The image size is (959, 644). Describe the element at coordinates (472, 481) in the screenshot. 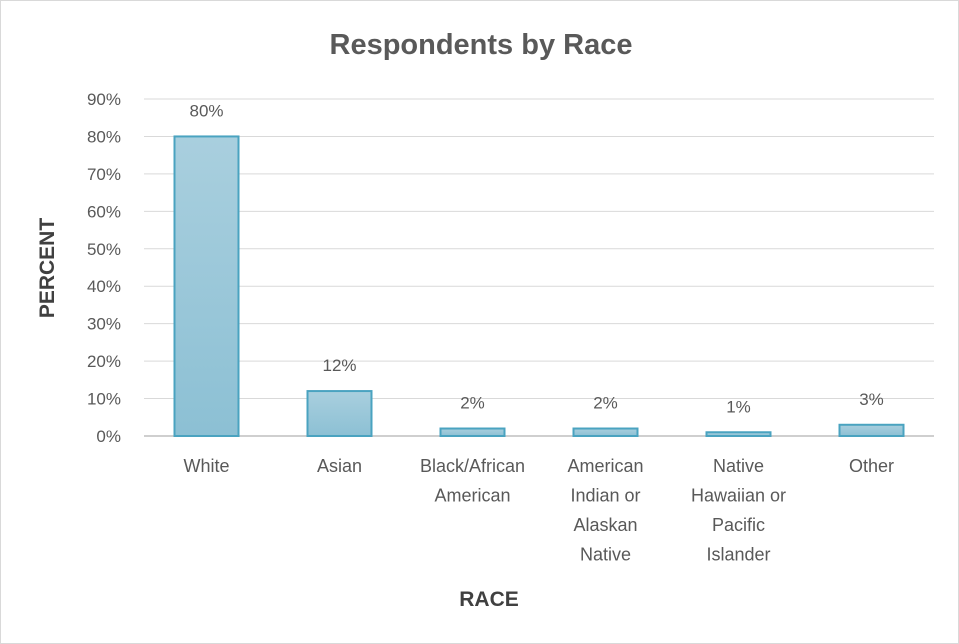

I see `category-label: Black/African American` at that location.